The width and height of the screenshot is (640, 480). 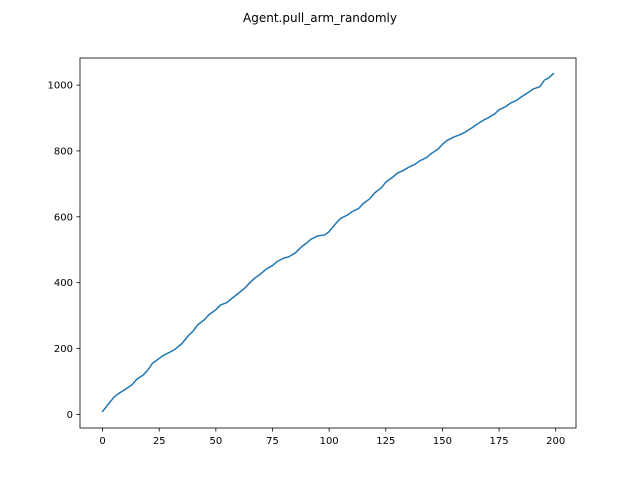 What do you see at coordinates (63, 283) in the screenshot?
I see `y-tick-label: 400` at bounding box center [63, 283].